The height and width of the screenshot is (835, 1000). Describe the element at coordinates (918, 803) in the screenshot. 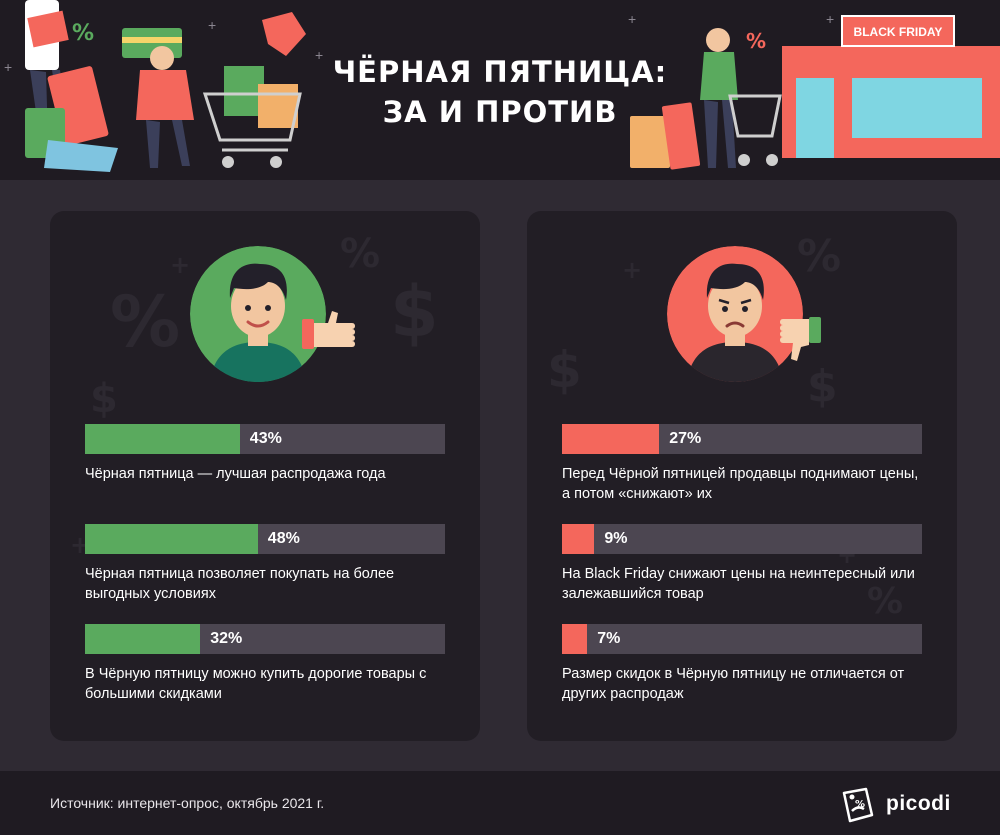

I see `logo-text: picodi` at that location.